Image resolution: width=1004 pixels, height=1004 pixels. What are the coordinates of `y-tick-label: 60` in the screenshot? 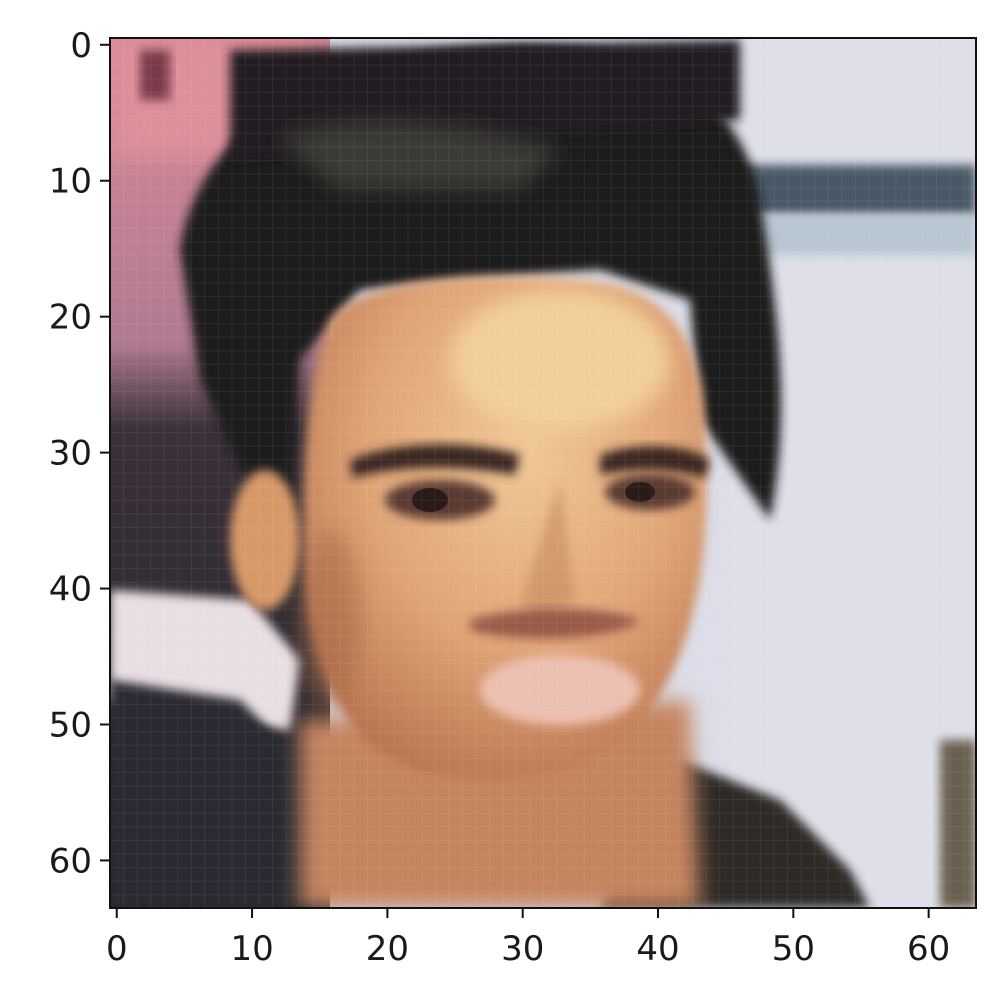 It's located at (70, 861).